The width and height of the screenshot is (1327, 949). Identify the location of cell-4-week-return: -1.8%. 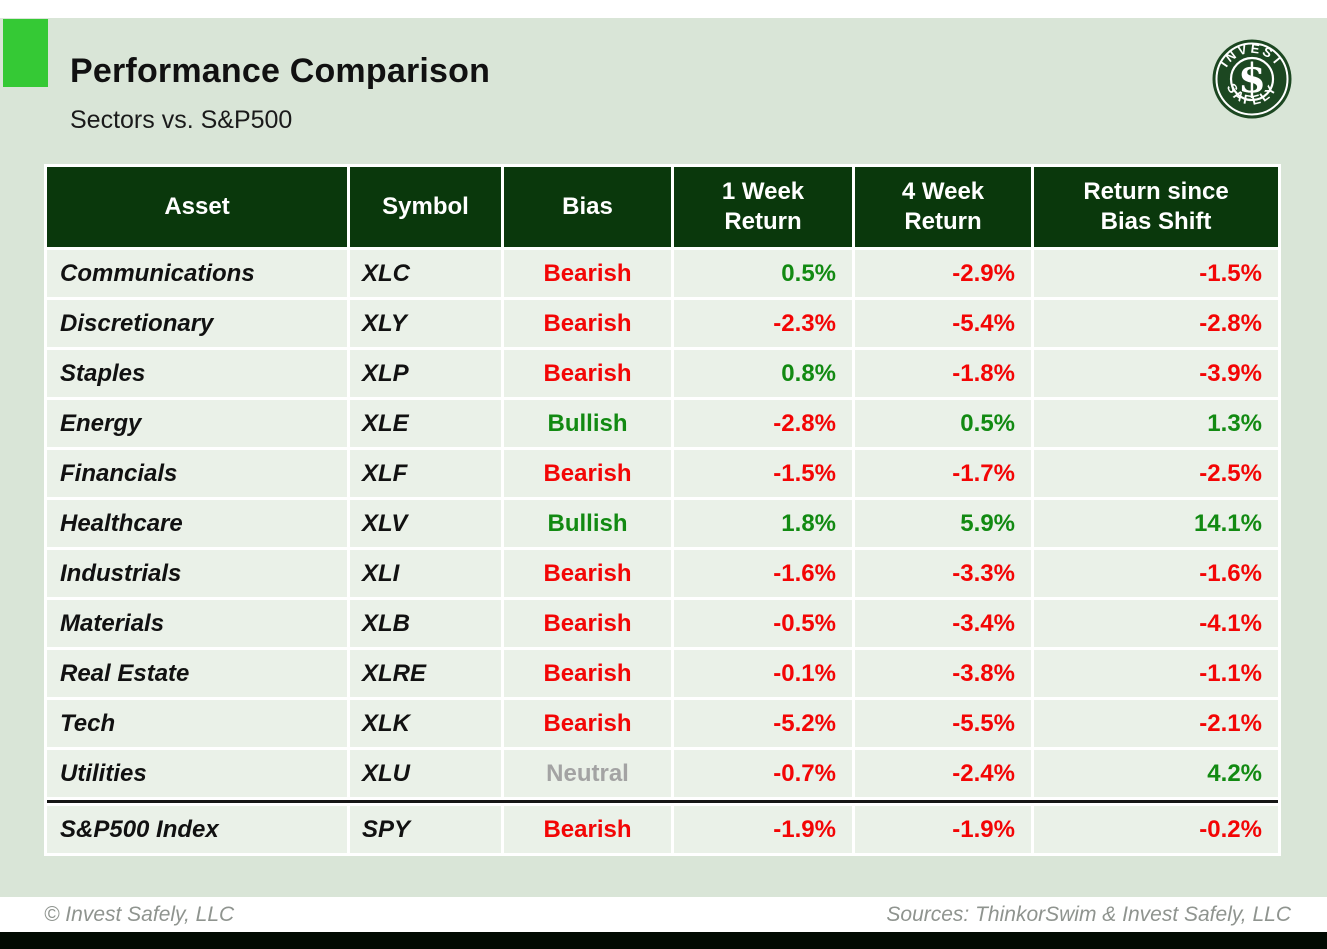
(943, 373).